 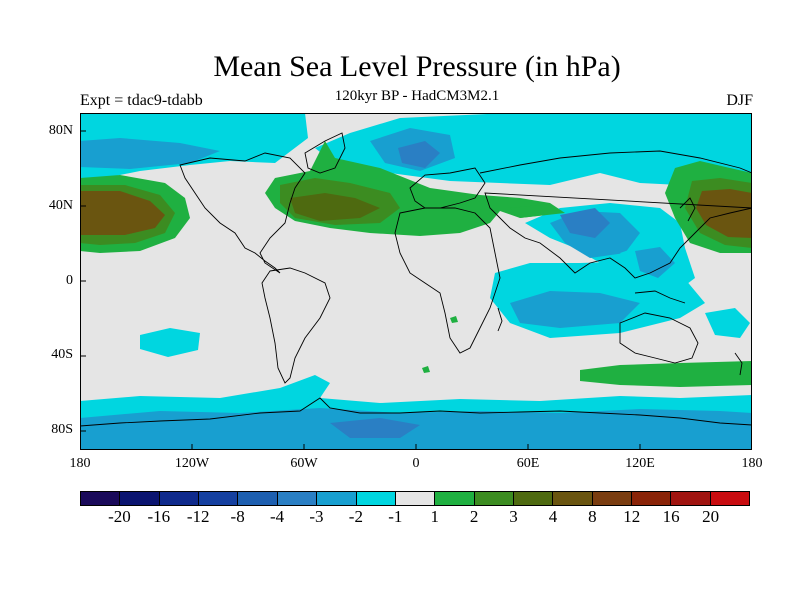 What do you see at coordinates (375, 428) in the screenshot?
I see `antarctic-darkblue-patch` at bounding box center [375, 428].